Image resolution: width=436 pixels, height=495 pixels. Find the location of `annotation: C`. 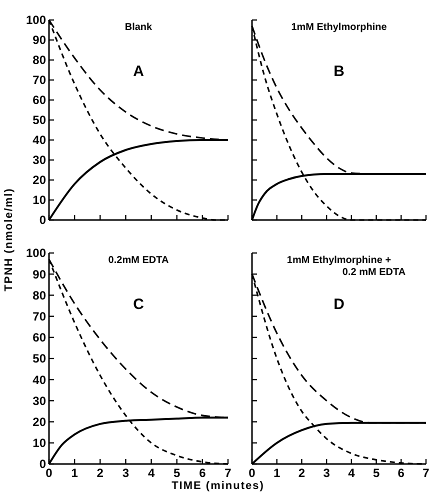

annotation: C is located at coordinates (138, 304).